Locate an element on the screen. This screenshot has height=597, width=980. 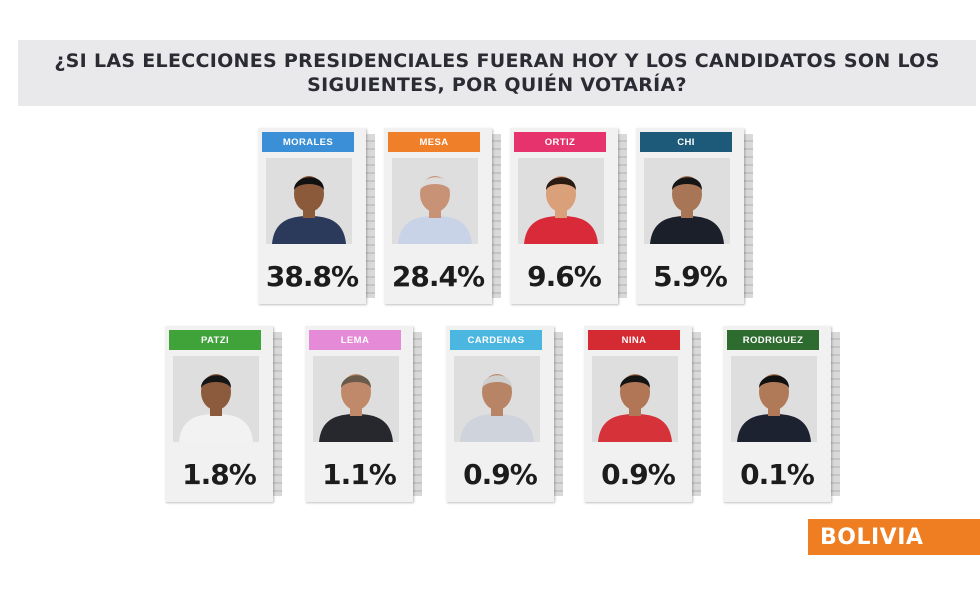
card-face: MORALES 38.8% is located at coordinates (312, 216).